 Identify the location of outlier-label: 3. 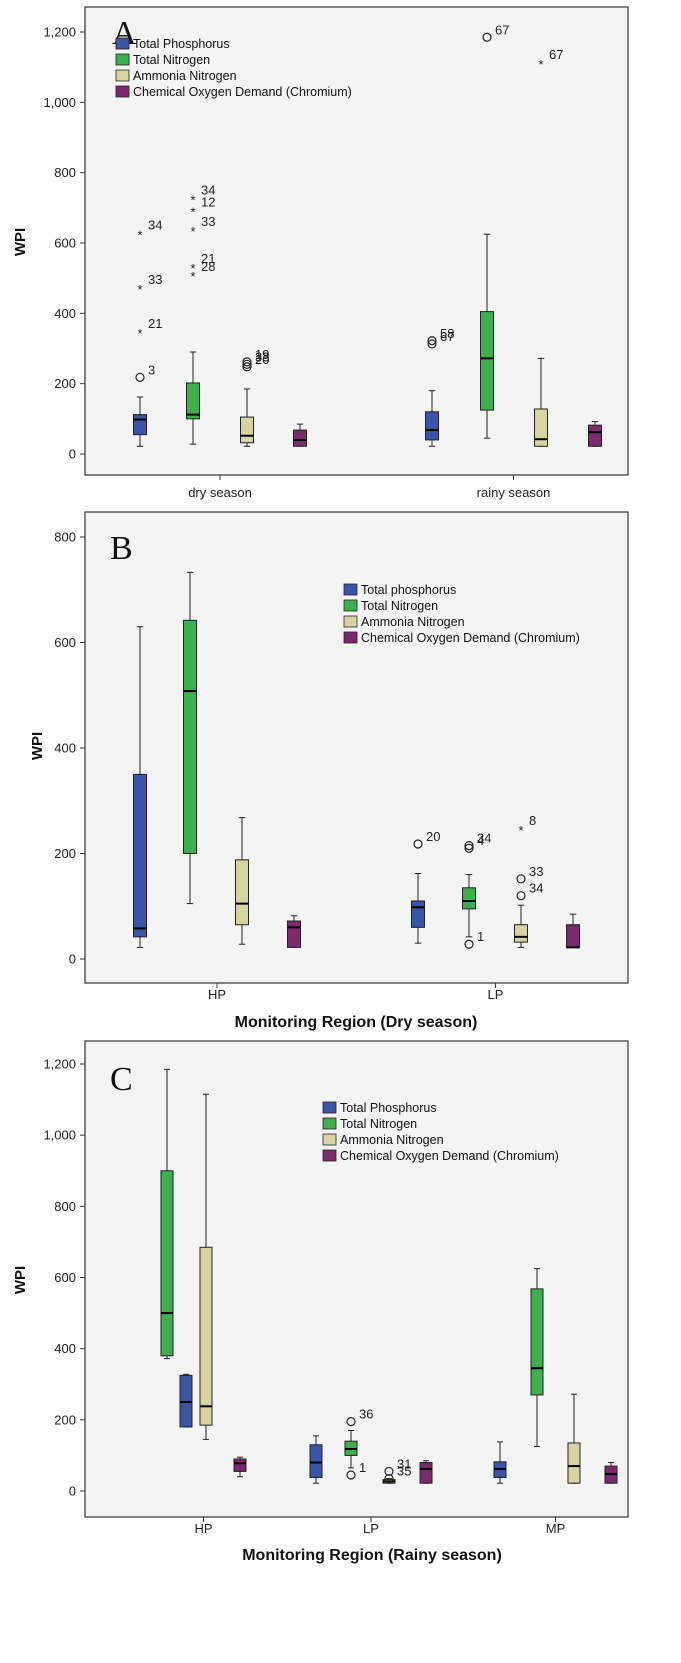
(151, 369).